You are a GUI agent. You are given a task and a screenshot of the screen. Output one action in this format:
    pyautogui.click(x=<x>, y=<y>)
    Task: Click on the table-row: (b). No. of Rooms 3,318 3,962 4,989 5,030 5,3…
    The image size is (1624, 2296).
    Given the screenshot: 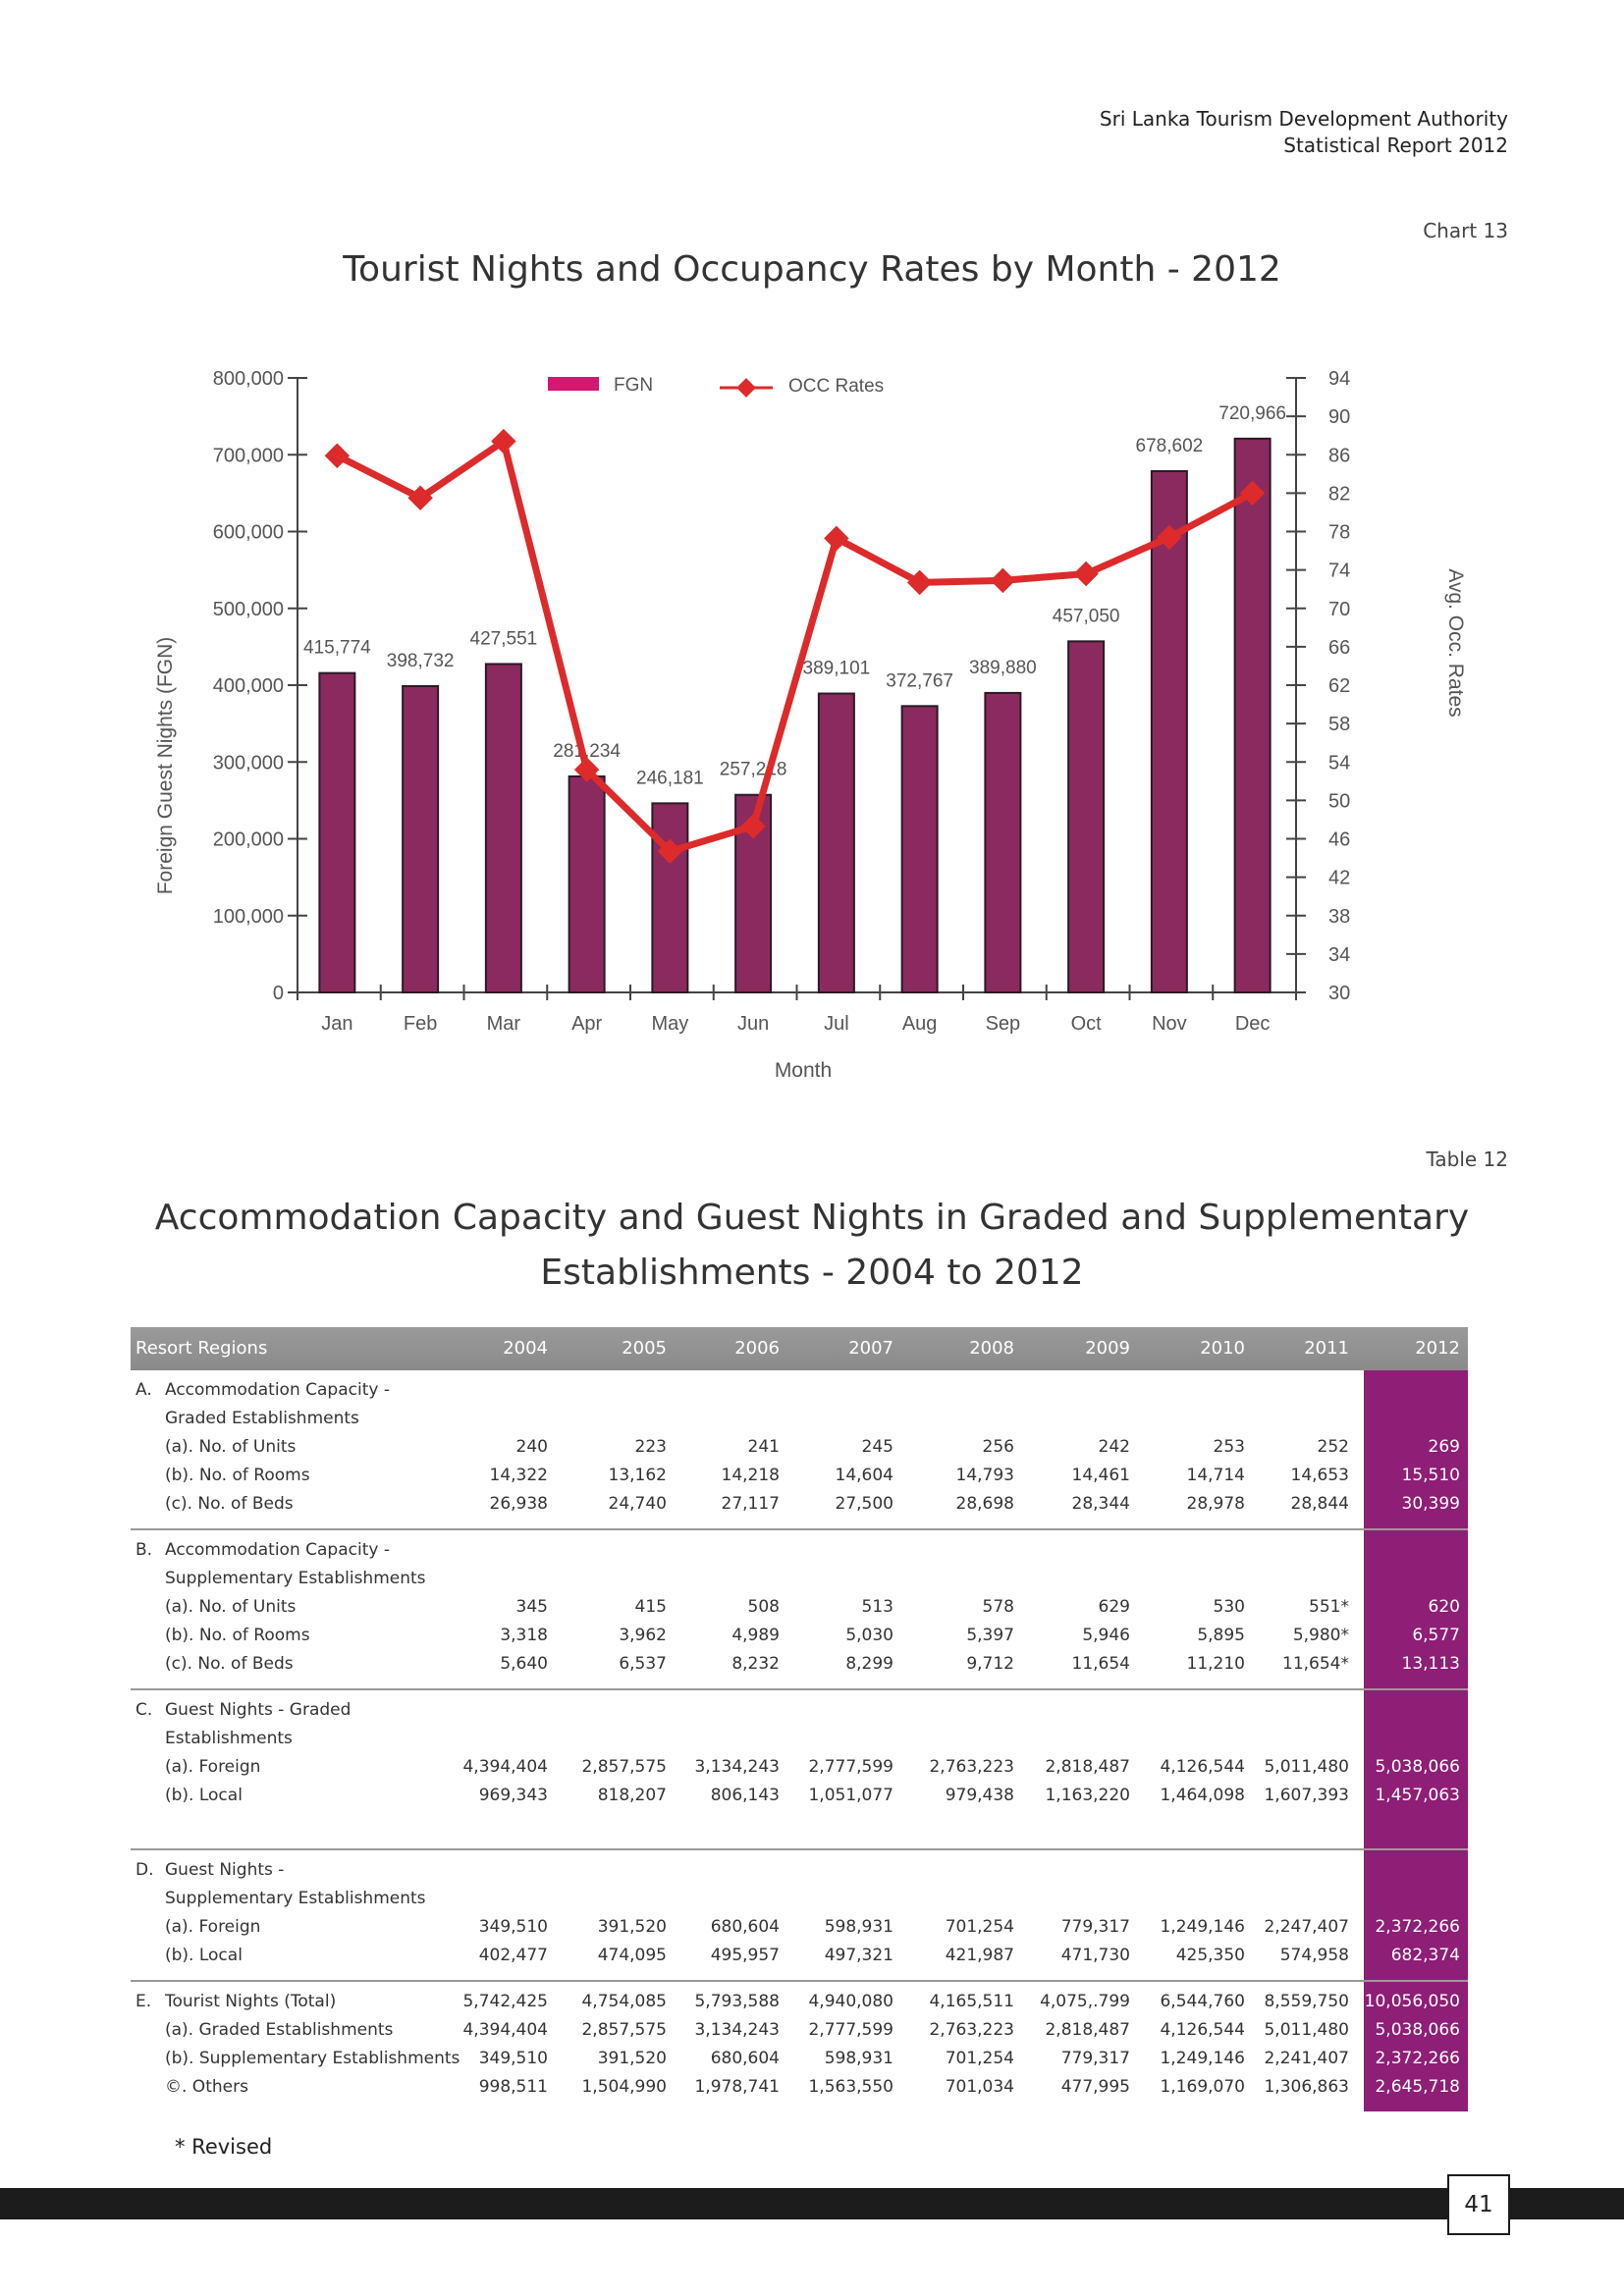 What is the action you would take?
    pyautogui.click(x=799, y=1636)
    